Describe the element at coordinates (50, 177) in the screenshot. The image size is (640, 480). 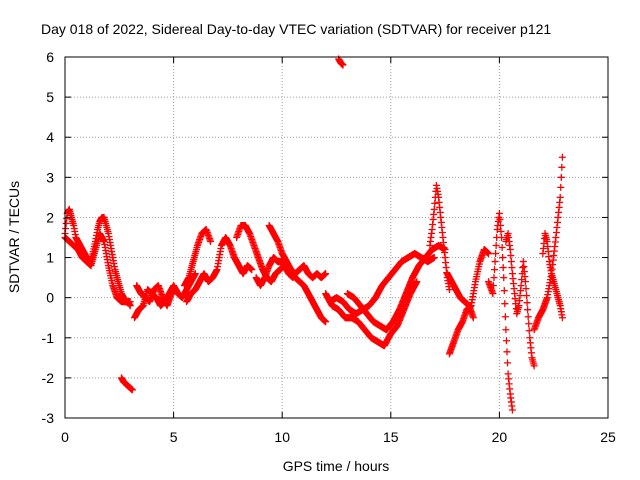
I see `y-tick-label: 3` at that location.